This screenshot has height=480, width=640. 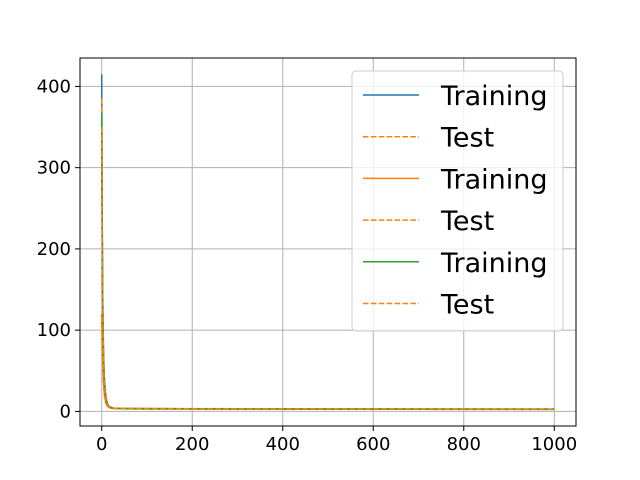 I want to click on x-tick-label: 600, so click(x=373, y=444).